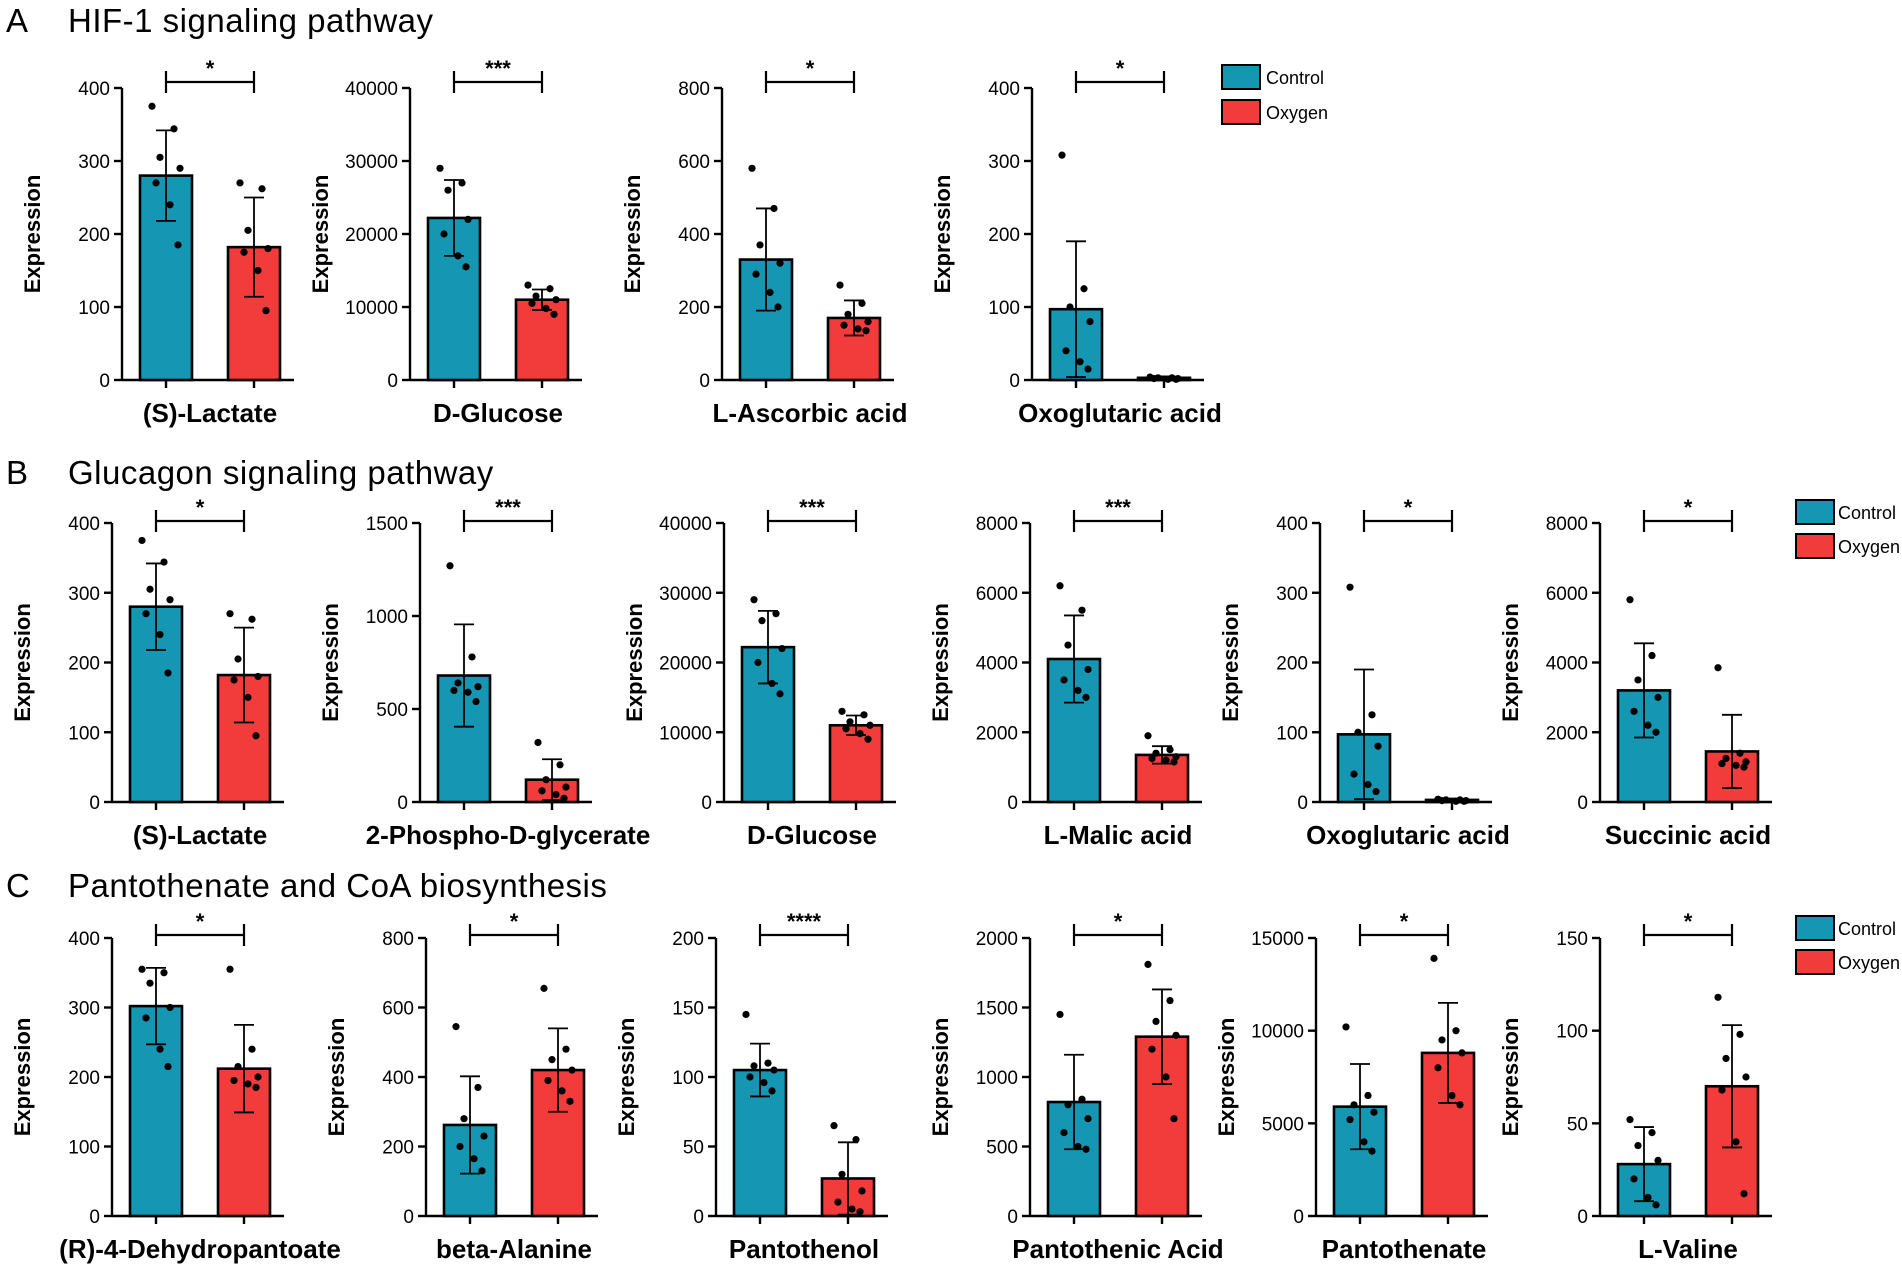 This screenshot has height=1268, width=1902. What do you see at coordinates (1635, 1086) in the screenshot?
I see `subplot-l-valine: 0 50 100 150 Expression L-Valine *` at bounding box center [1635, 1086].